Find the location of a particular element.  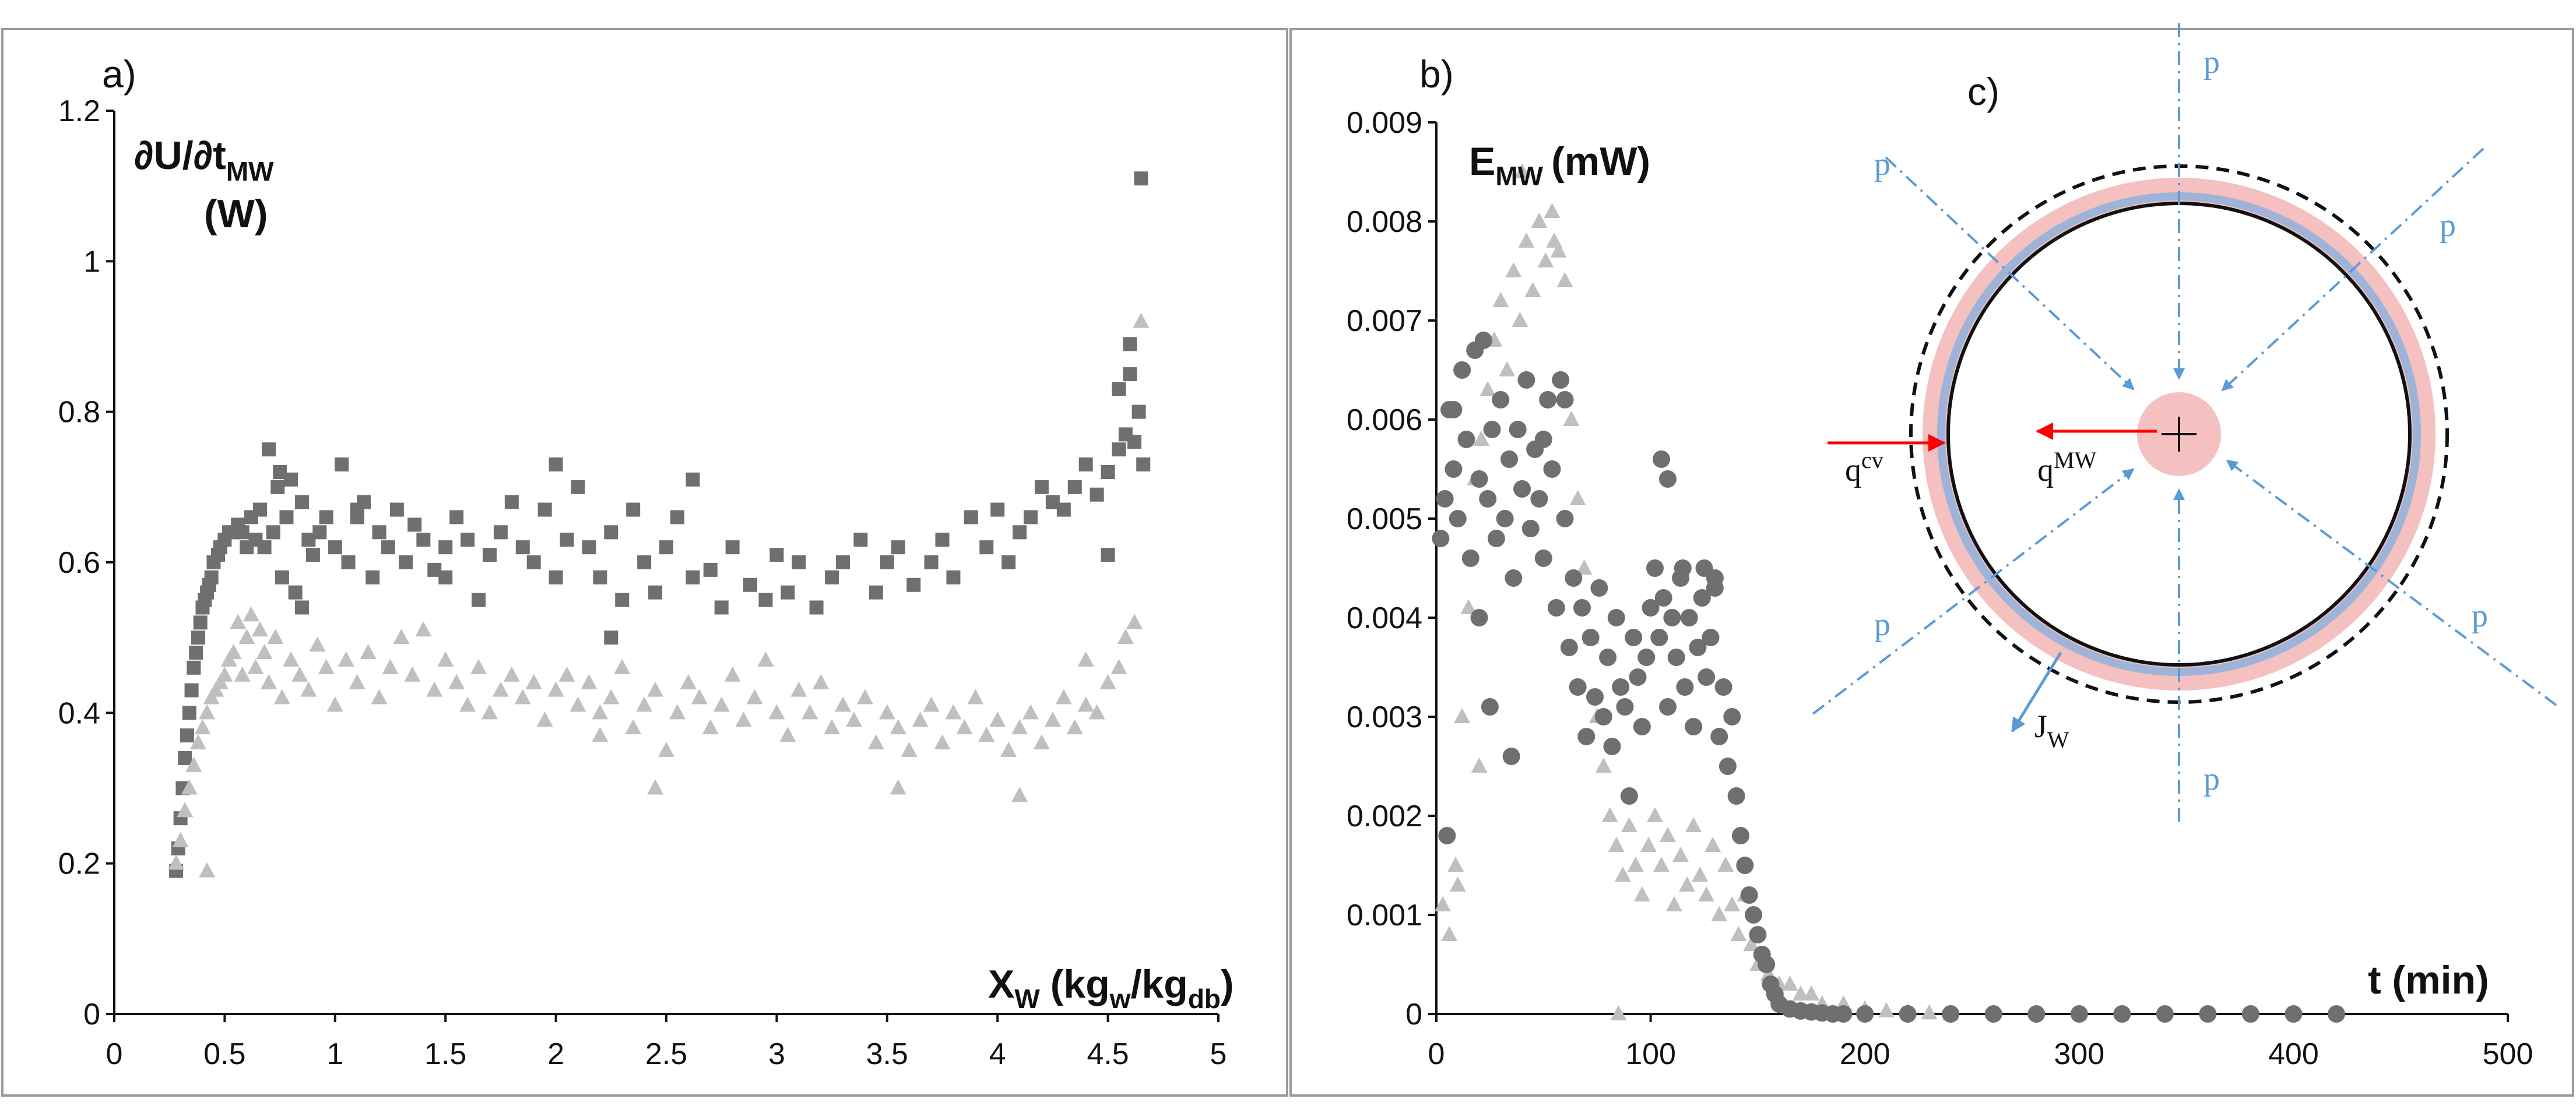

q-mw-label: qMW is located at coordinates (2067, 467).